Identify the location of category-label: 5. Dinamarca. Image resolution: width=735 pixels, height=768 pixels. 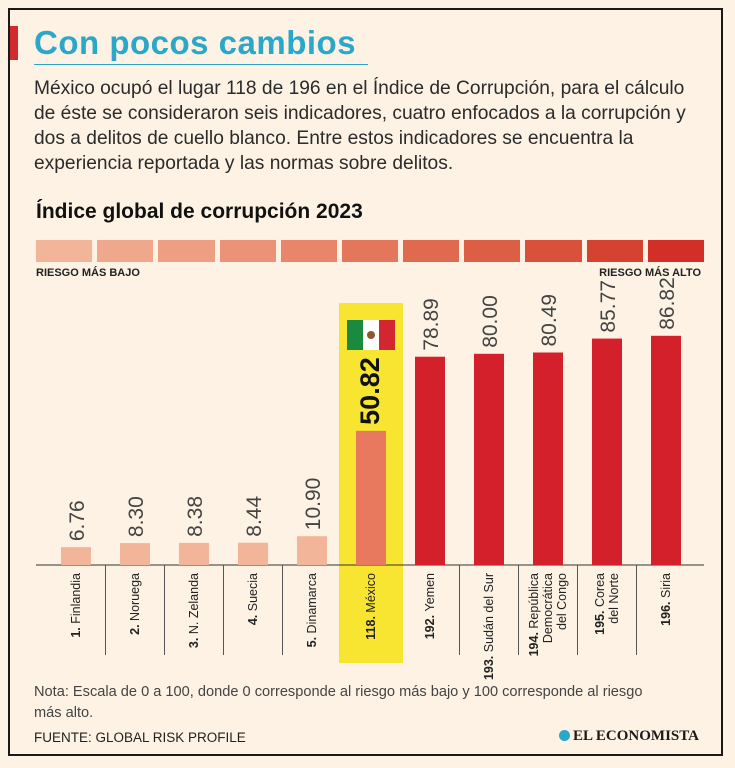
(312, 610).